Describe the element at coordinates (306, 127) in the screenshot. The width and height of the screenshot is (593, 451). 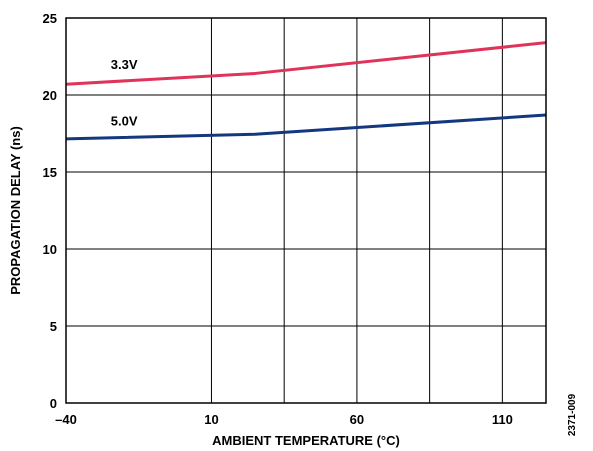
I see `series-line-5-0V` at that location.